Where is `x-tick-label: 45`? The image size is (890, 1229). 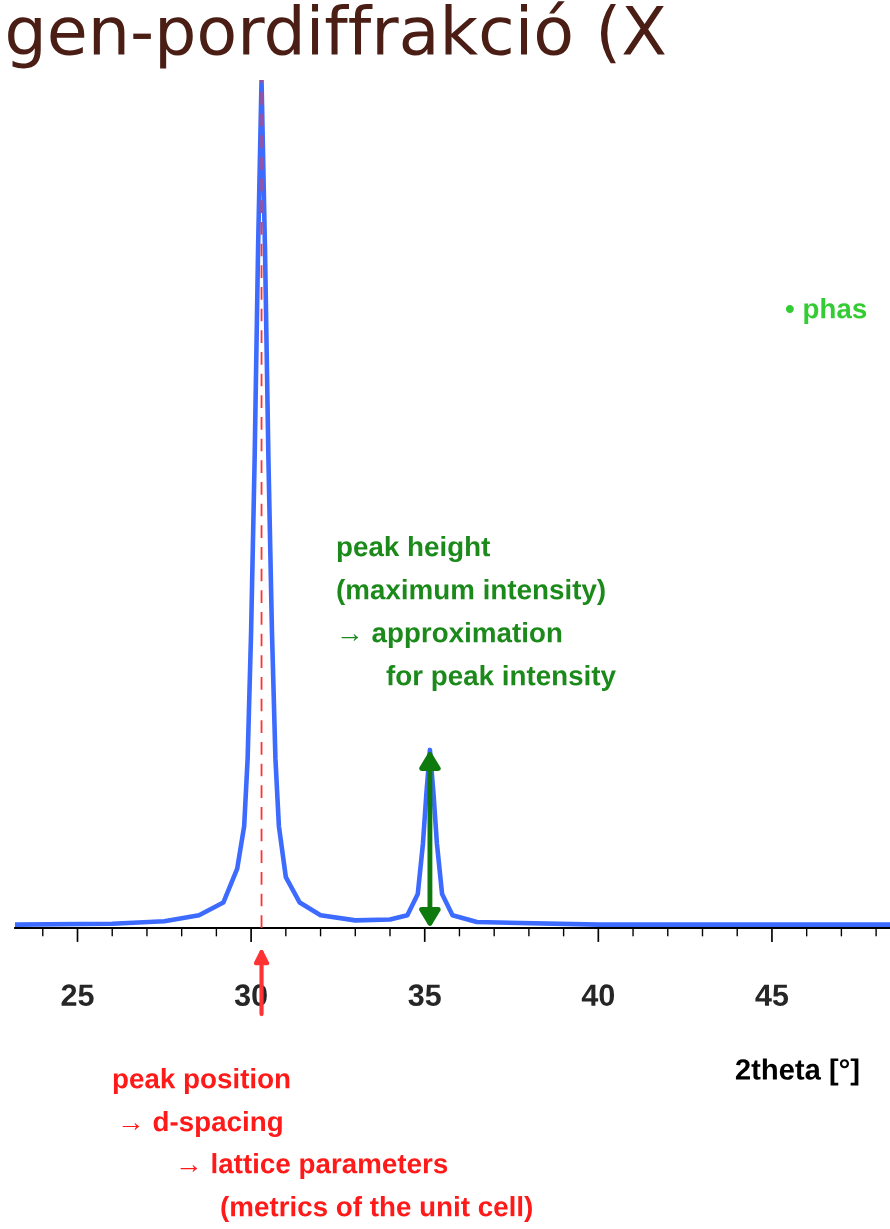 x-tick-label: 45 is located at coordinates (772, 995).